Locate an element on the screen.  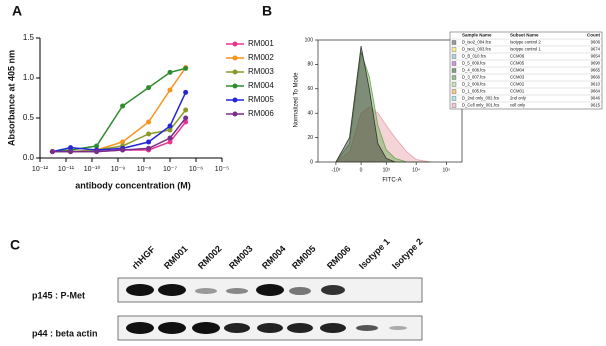
legend-label: RM004 is located at coordinates (261, 85).